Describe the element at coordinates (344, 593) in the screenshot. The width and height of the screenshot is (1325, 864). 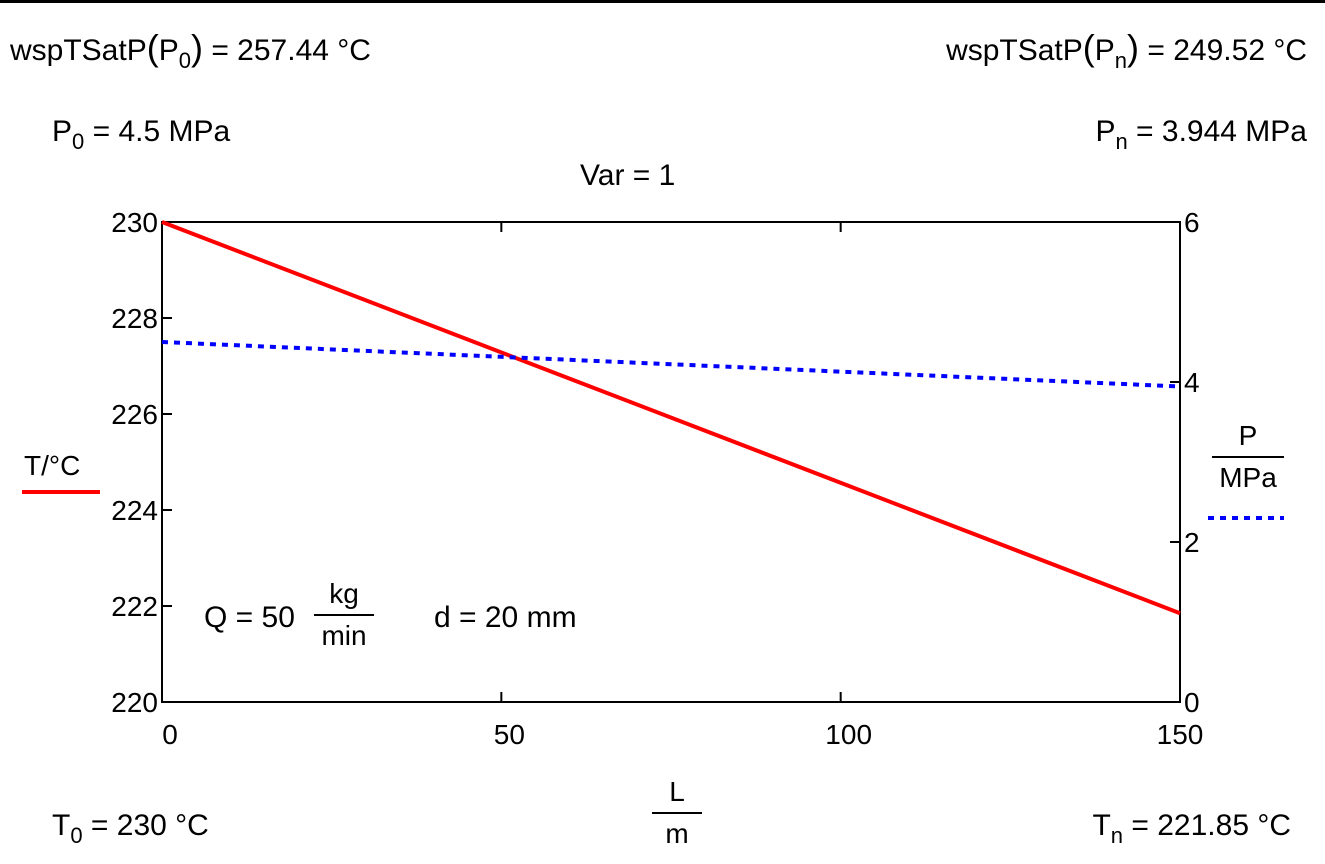
I see `flow-rate-unit-num: kg` at that location.